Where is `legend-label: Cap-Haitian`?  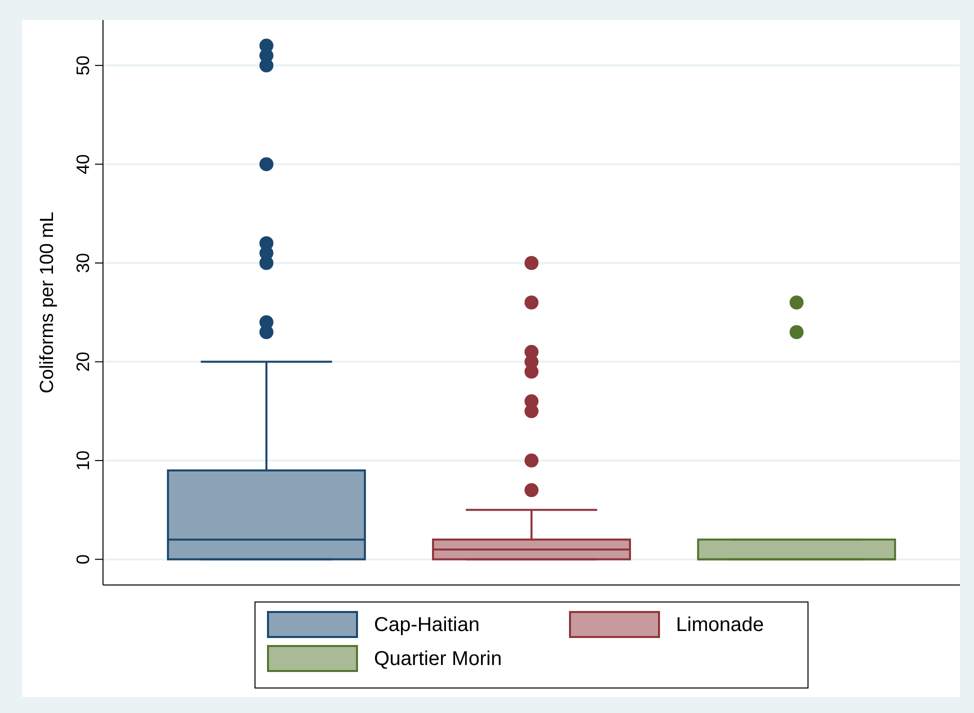 legend-label: Cap-Haitian is located at coordinates (427, 625).